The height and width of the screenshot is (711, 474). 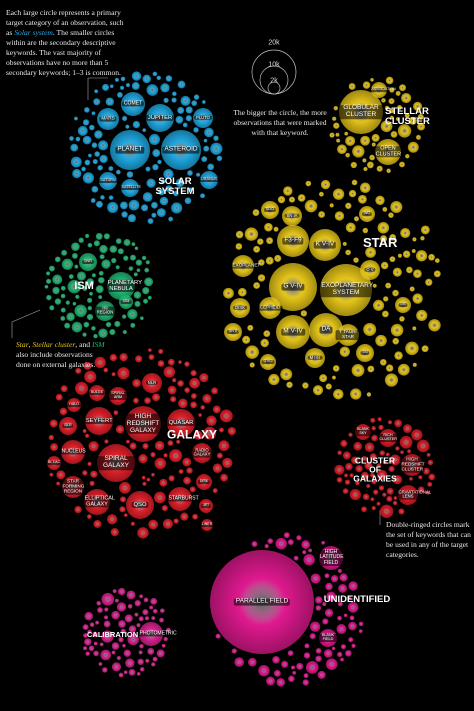 What do you see at coordinates (293, 331) in the screenshot?
I see `keyword-label: M V-IV` at bounding box center [293, 331].